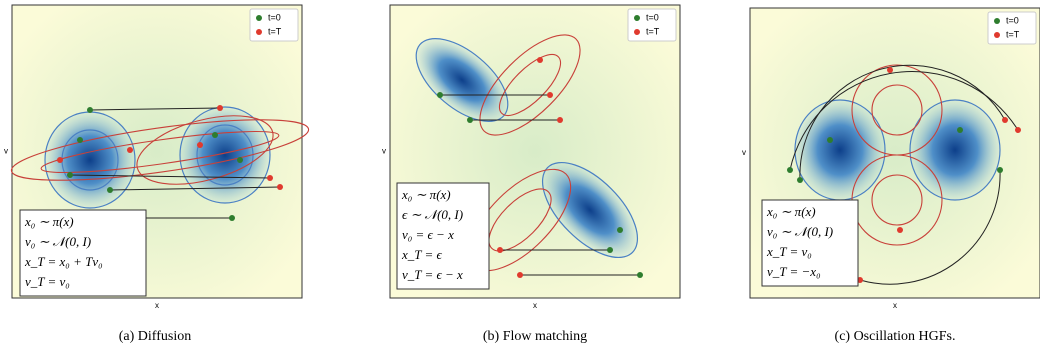 The height and width of the screenshot is (358, 1040). Describe the element at coordinates (432, 274) in the screenshot. I see `equation: v_T = ϵ − x` at that location.